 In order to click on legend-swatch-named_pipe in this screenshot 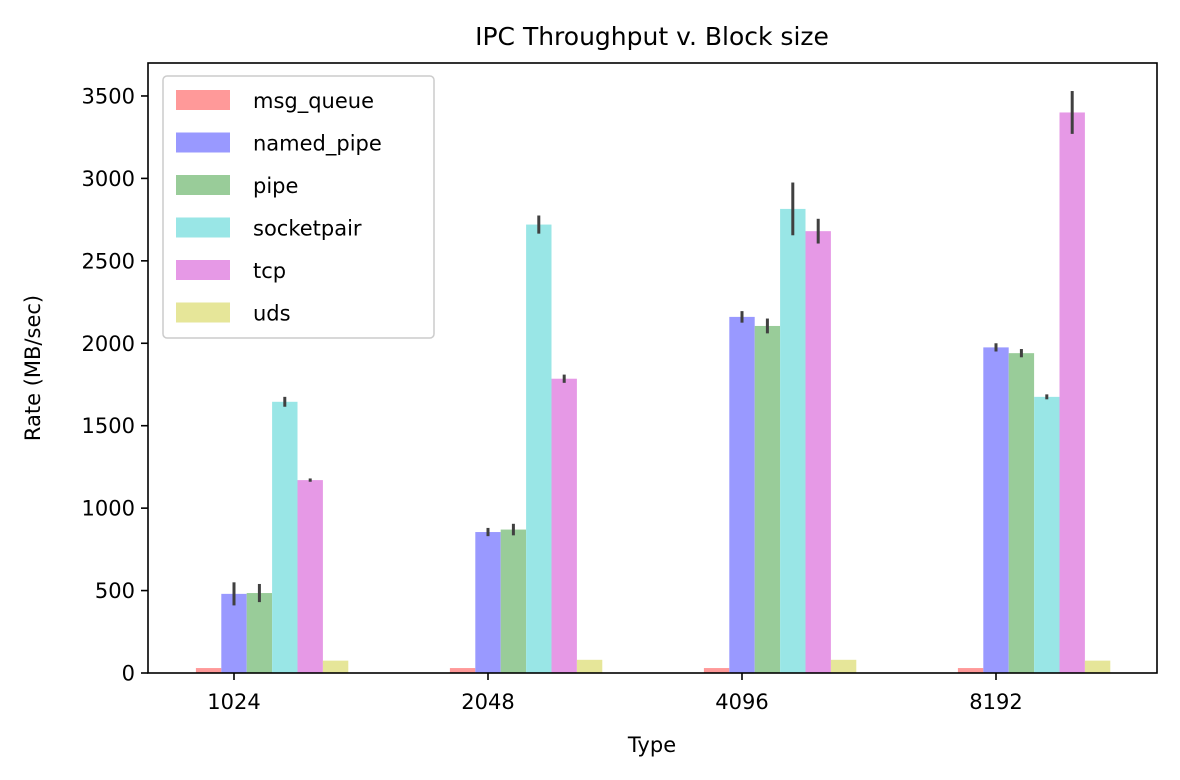, I will do `click(203, 142)`.